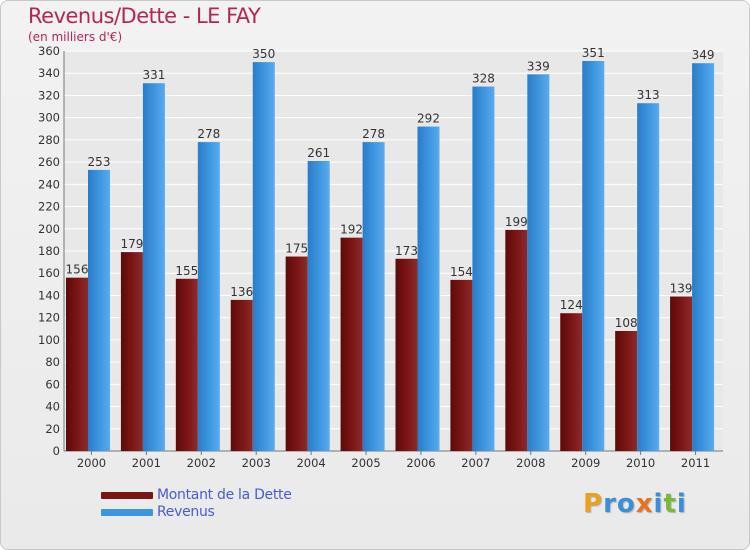 Image resolution: width=750 pixels, height=550 pixels. What do you see at coordinates (49, 295) in the screenshot?
I see `y-tick-label: 140` at bounding box center [49, 295].